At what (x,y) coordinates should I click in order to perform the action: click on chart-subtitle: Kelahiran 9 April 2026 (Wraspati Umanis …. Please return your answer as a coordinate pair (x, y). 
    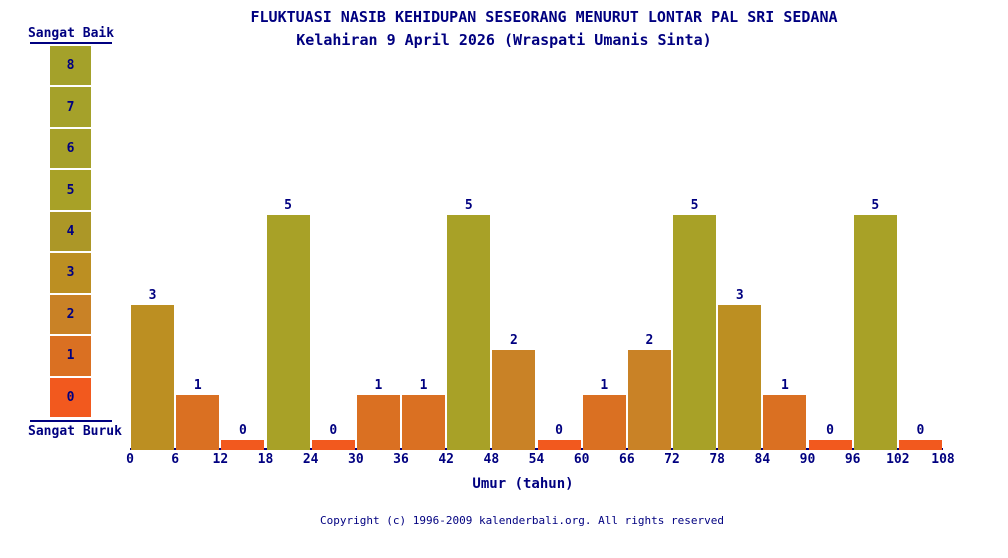
    Looking at the image, I should click on (504, 40).